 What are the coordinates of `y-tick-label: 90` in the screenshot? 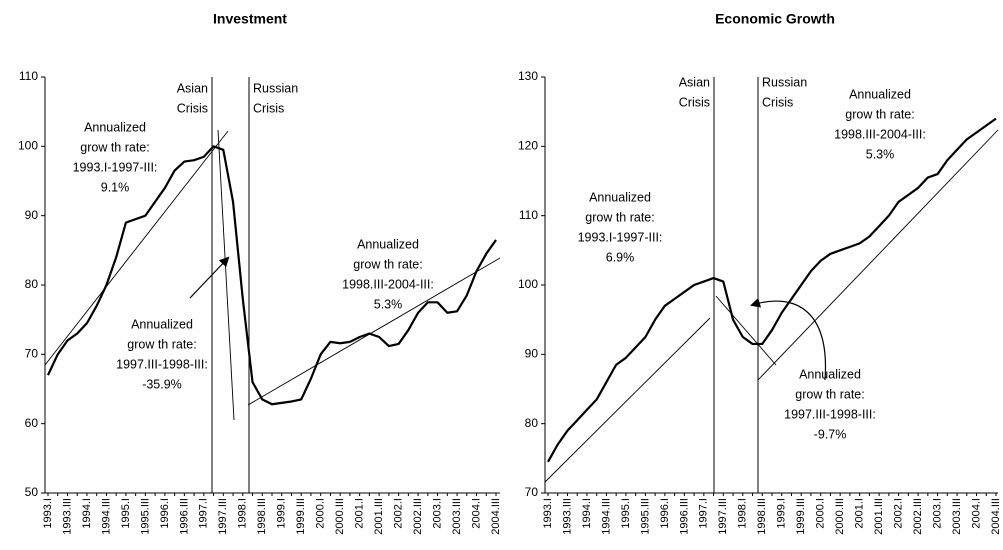 It's located at (32, 215).